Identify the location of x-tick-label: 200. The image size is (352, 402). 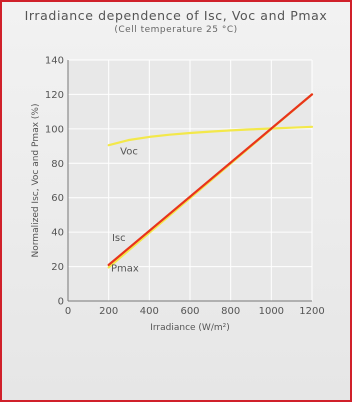
(108, 311).